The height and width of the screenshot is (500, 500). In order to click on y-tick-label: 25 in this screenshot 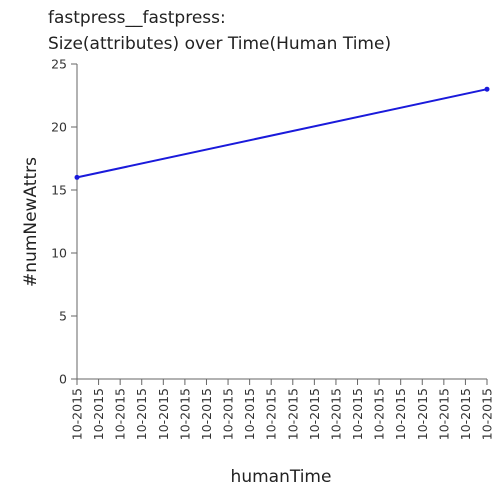, I will do `click(59, 64)`.